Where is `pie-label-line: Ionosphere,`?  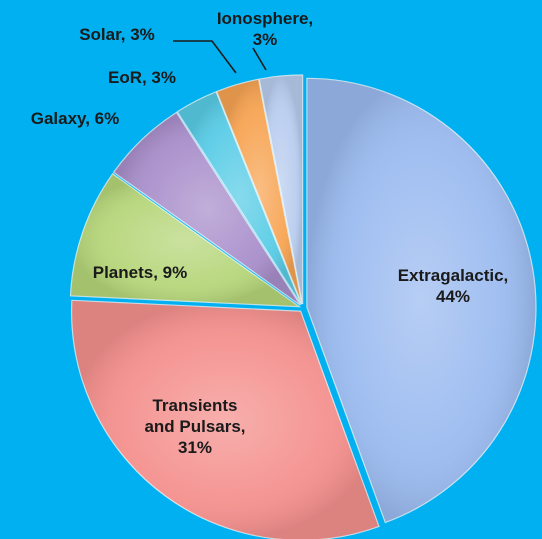 pie-label-line: Ionosphere, is located at coordinates (265, 18).